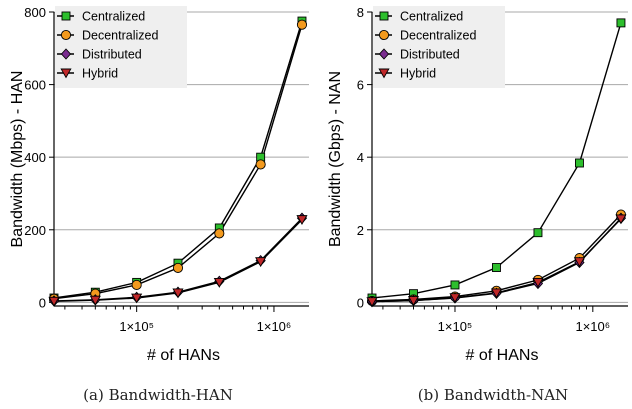  Describe the element at coordinates (35, 157) in the screenshot. I see `y-tick-label-a-2: 400` at that location.